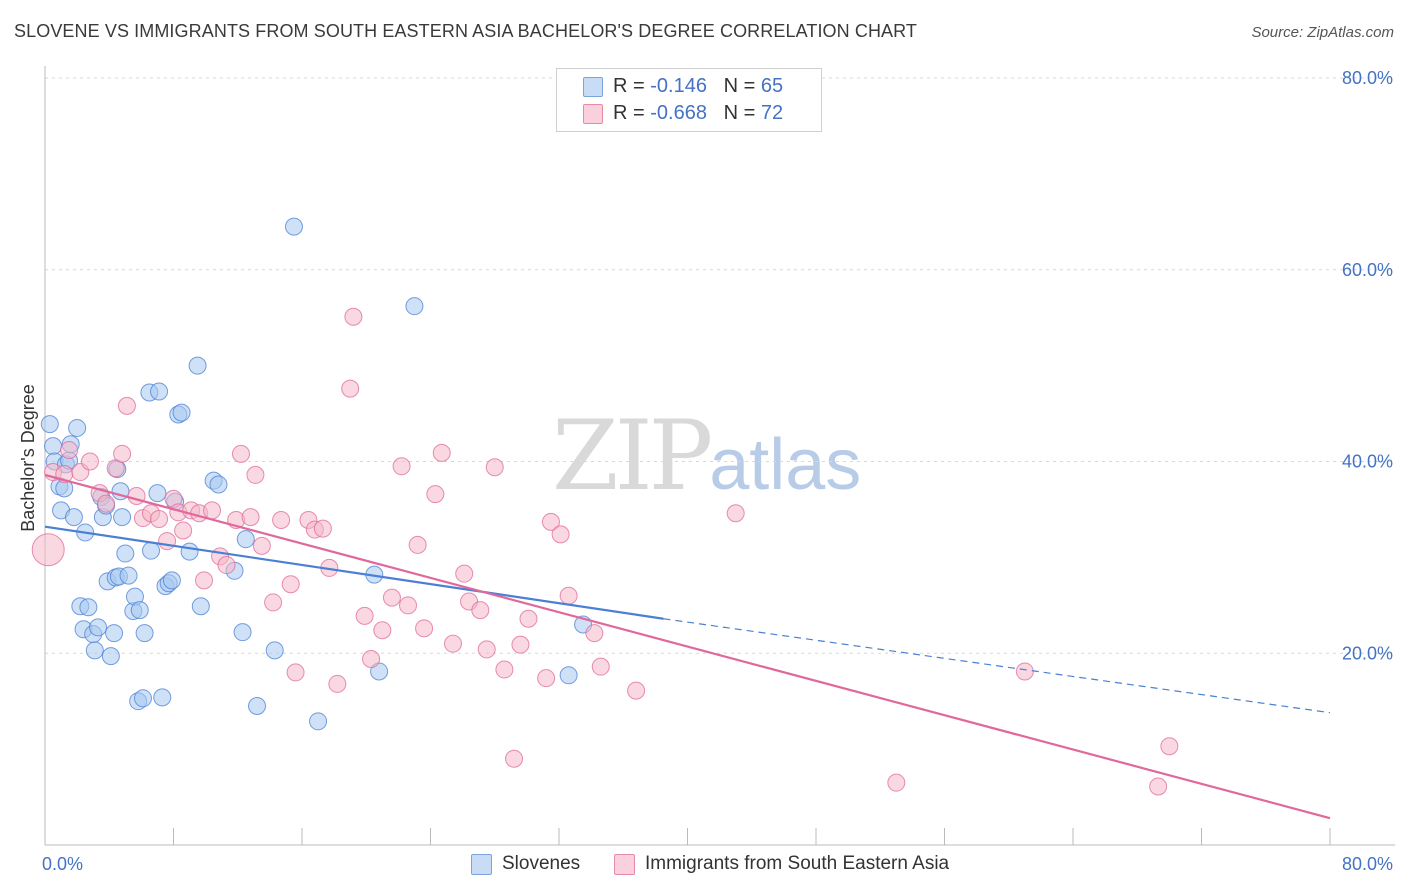  What do you see at coordinates (354, 572) in the screenshot?
I see `trend-line-slovenes` at bounding box center [354, 572].